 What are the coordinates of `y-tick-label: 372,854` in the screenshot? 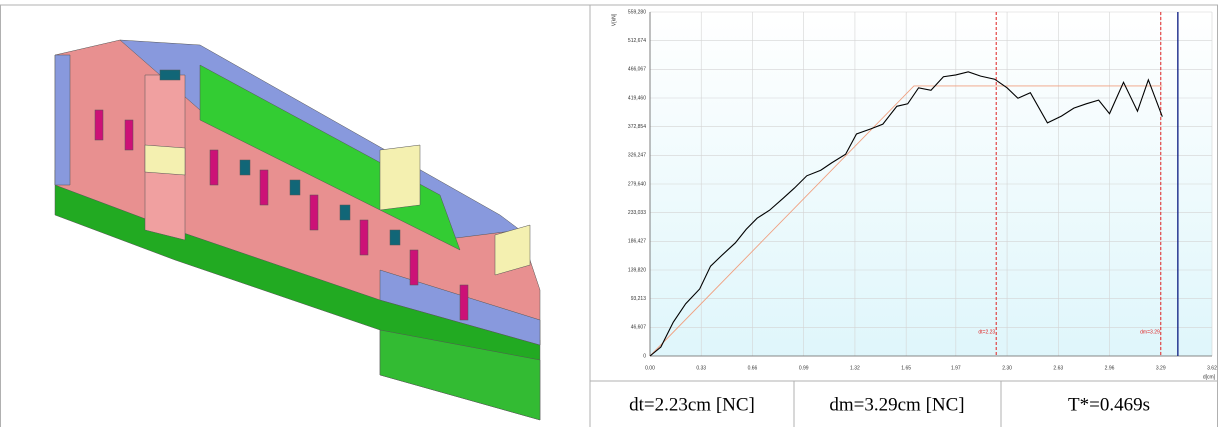 It's located at (637, 127).